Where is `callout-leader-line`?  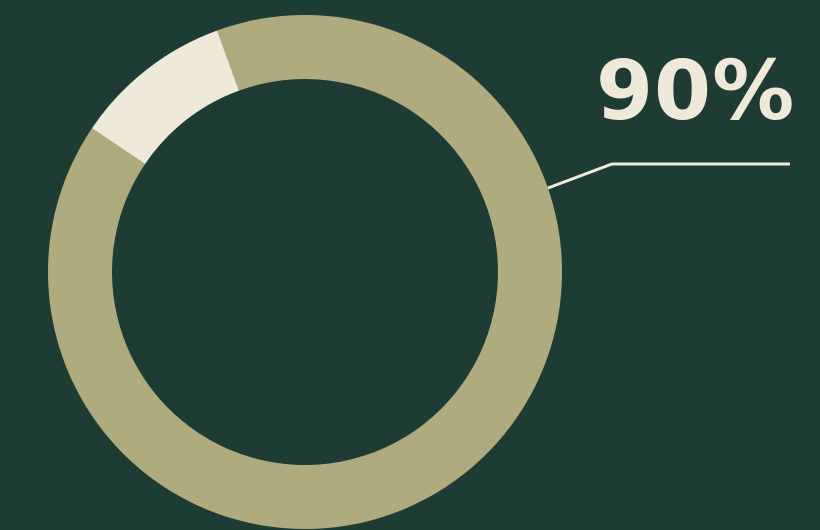 callout-leader-line is located at coordinates (668, 176).